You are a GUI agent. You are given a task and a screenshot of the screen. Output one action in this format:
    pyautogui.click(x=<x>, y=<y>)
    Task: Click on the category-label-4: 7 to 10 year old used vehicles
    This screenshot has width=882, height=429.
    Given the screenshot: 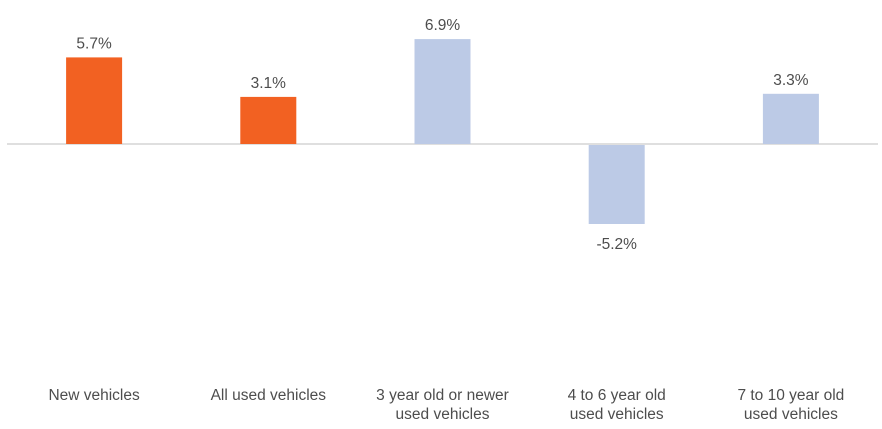 What is the action you would take?
    pyautogui.click(x=791, y=405)
    